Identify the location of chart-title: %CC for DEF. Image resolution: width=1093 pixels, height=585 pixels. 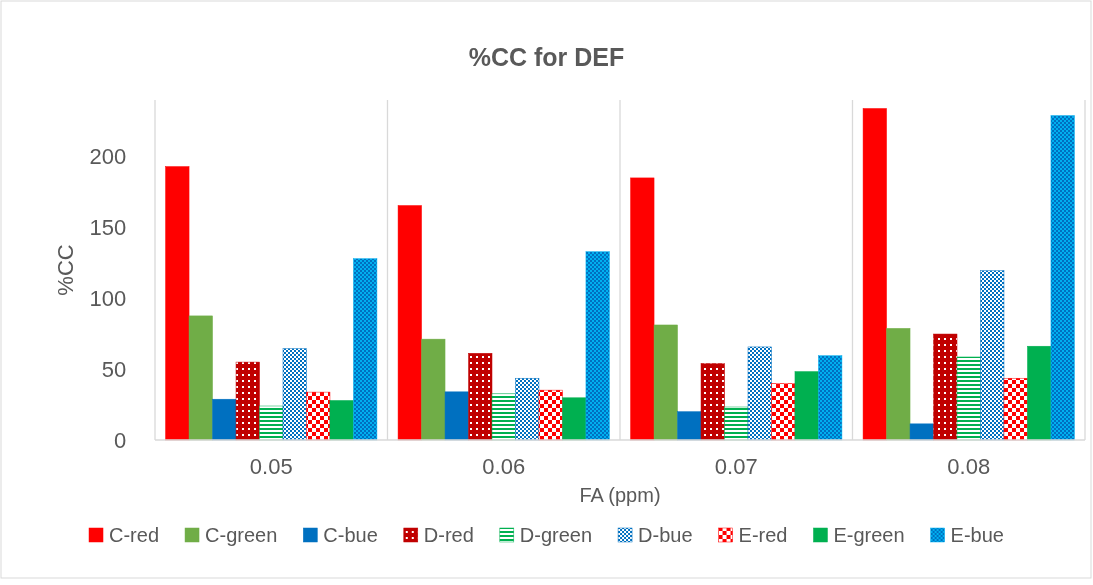
(546, 57).